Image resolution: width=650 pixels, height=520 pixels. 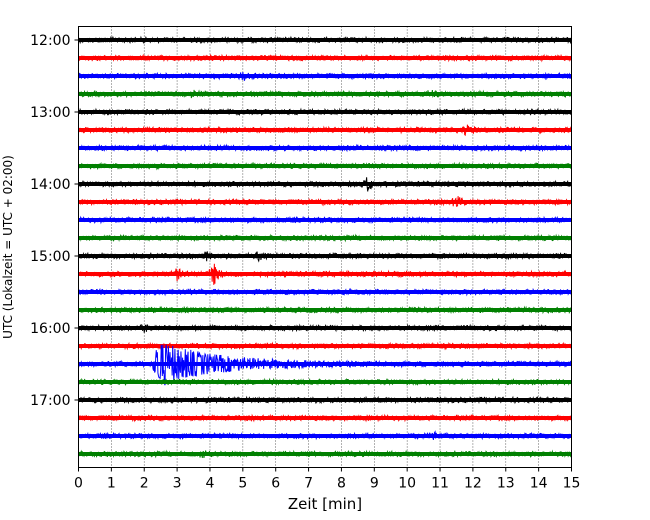 I want to click on x-tick-label: 8, so click(x=341, y=484).